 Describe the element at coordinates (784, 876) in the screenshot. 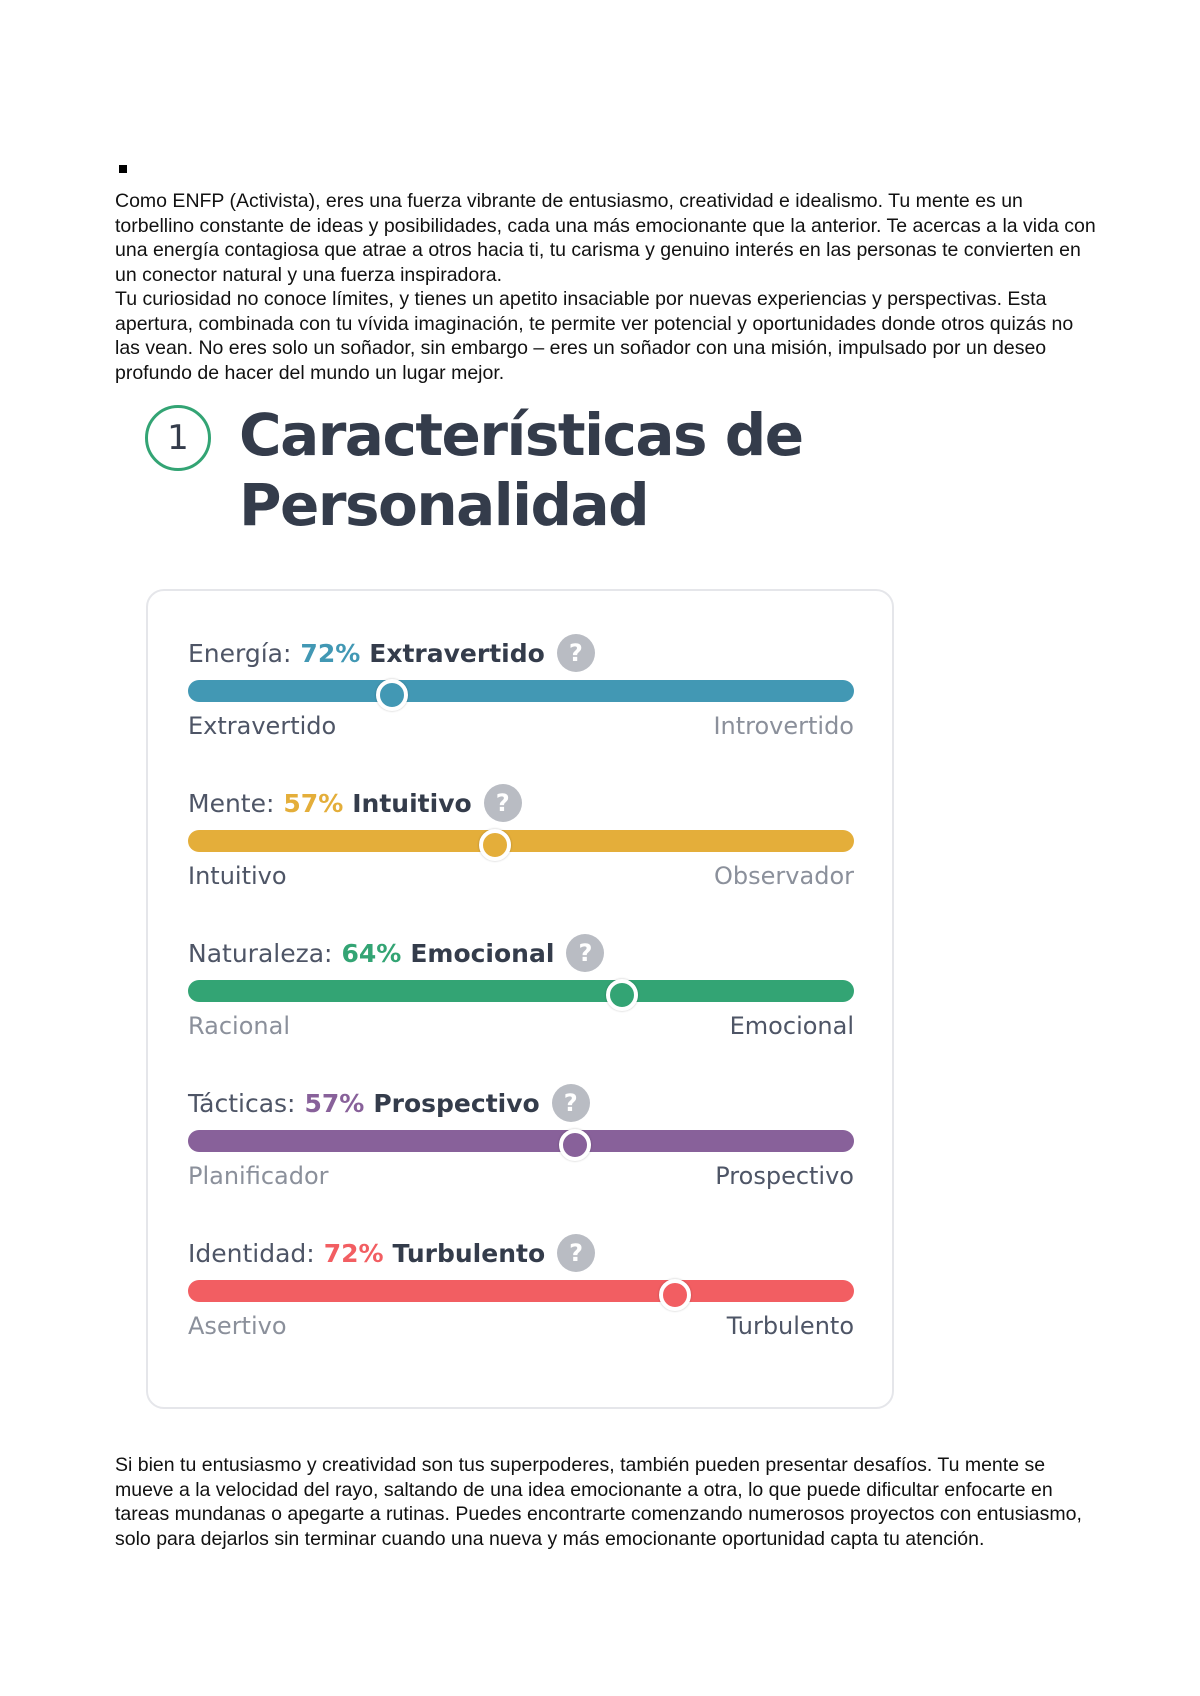

I see `trait-right-label: Observador` at that location.